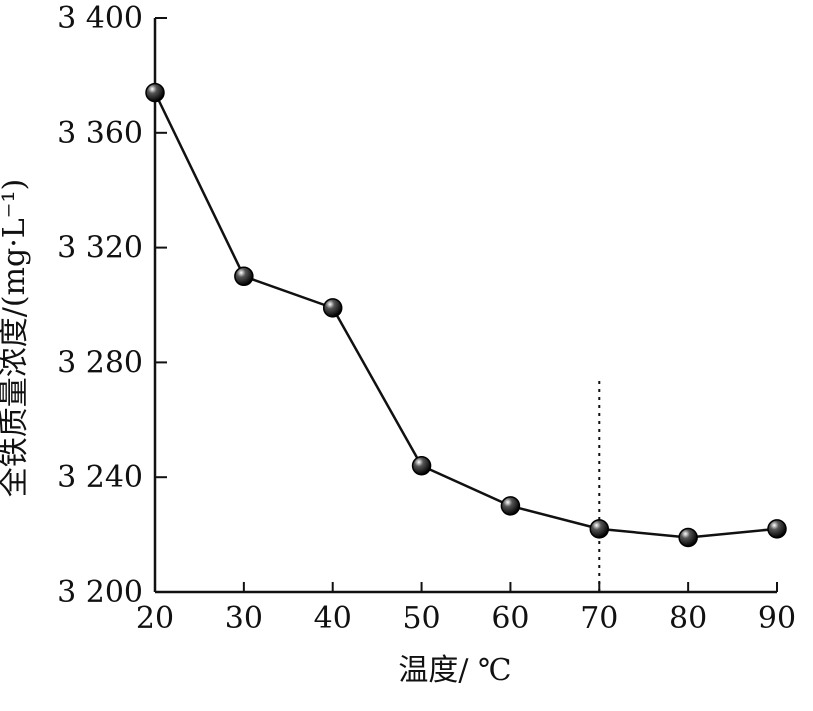 This screenshot has width=813, height=711. I want to click on x-tick-label: 80, so click(688, 618).